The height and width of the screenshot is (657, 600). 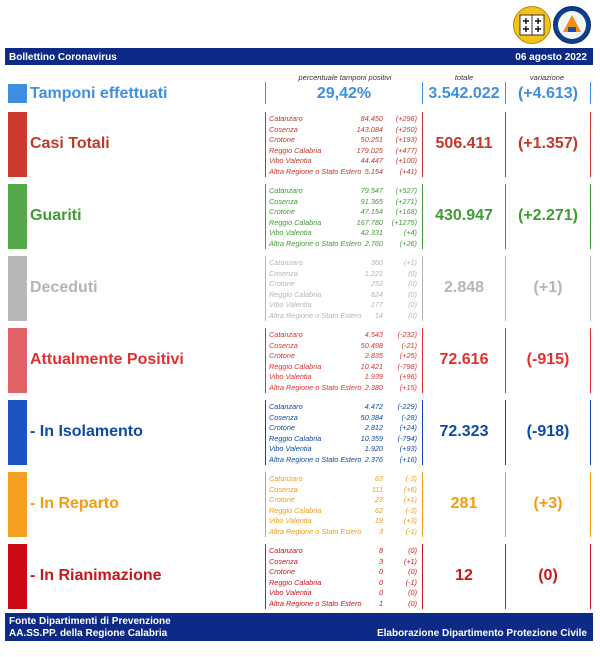 I want to click on province-value: 50.384, so click(x=371, y=417).